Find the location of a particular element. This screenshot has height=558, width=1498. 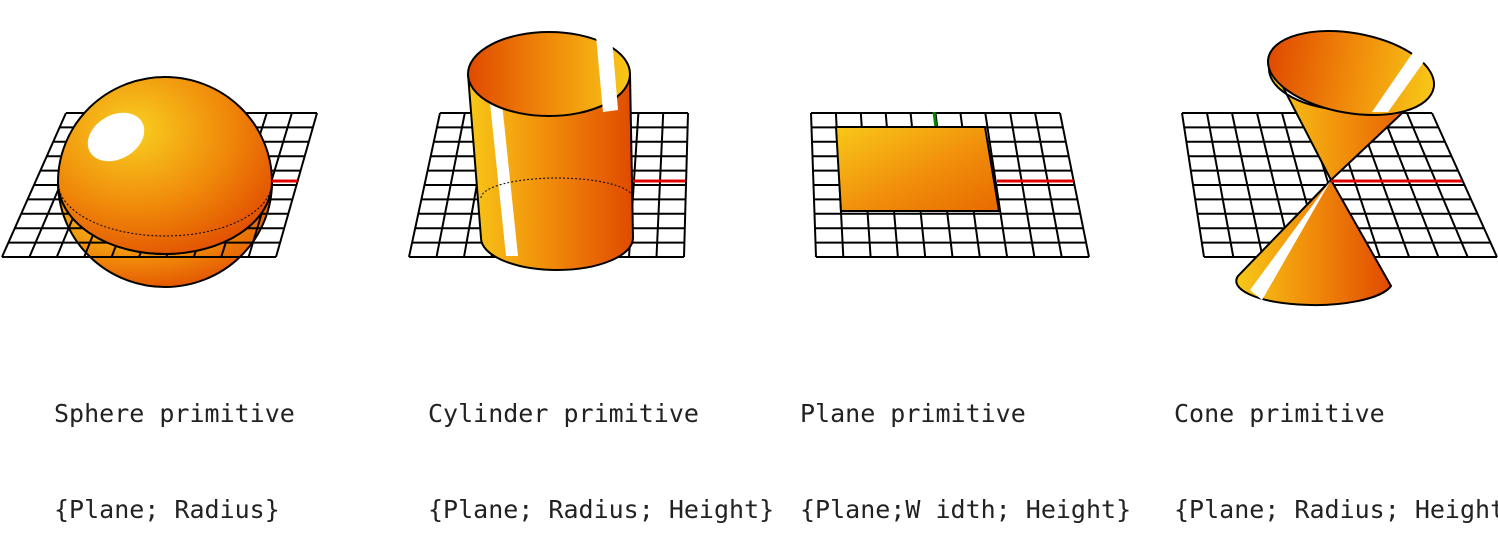

sphere-caption: Sphere primitive {Plane; Radius} is located at coordinates (174, 446).